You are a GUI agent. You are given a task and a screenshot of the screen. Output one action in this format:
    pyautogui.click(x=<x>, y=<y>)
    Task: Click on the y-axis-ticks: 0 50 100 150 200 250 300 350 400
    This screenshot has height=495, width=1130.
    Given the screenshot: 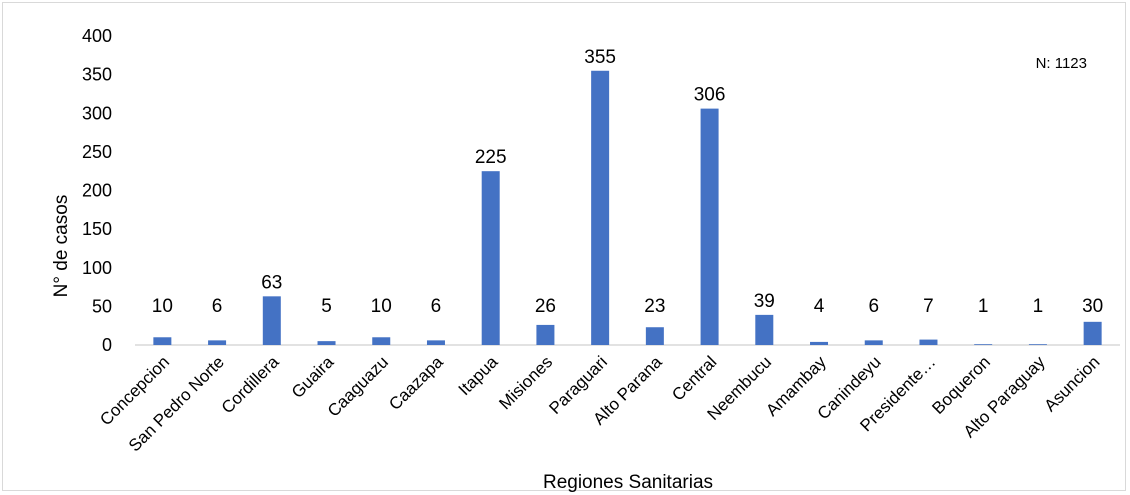 What is the action you would take?
    pyautogui.click(x=97, y=190)
    